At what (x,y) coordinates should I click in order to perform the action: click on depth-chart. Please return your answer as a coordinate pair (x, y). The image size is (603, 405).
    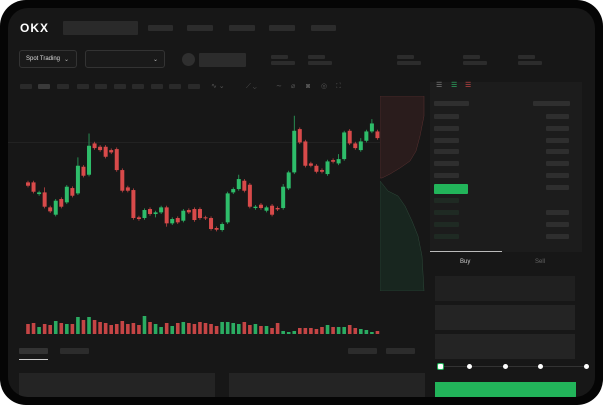
    Looking at the image, I should click on (402, 193).